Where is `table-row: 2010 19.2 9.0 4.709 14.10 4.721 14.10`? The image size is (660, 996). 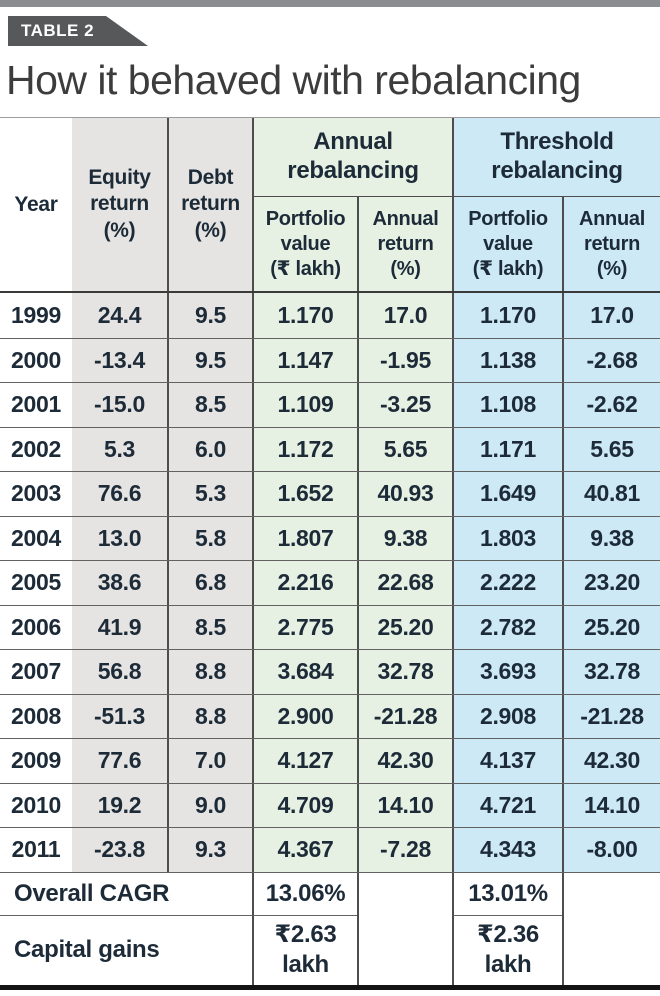
table-row: 2010 19.2 9.0 4.709 14.10 4.721 14.10 is located at coordinates (330, 804).